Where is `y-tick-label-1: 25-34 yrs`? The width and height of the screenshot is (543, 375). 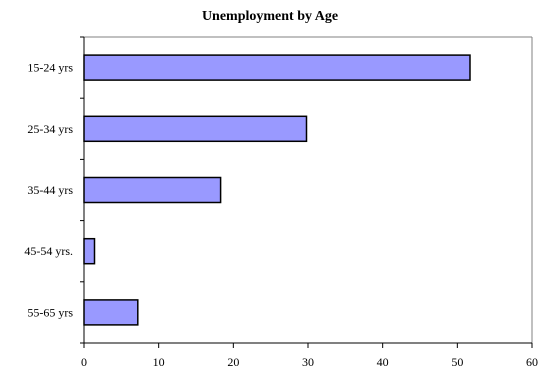
y-tick-label-1: 25-34 yrs is located at coordinates (50, 129).